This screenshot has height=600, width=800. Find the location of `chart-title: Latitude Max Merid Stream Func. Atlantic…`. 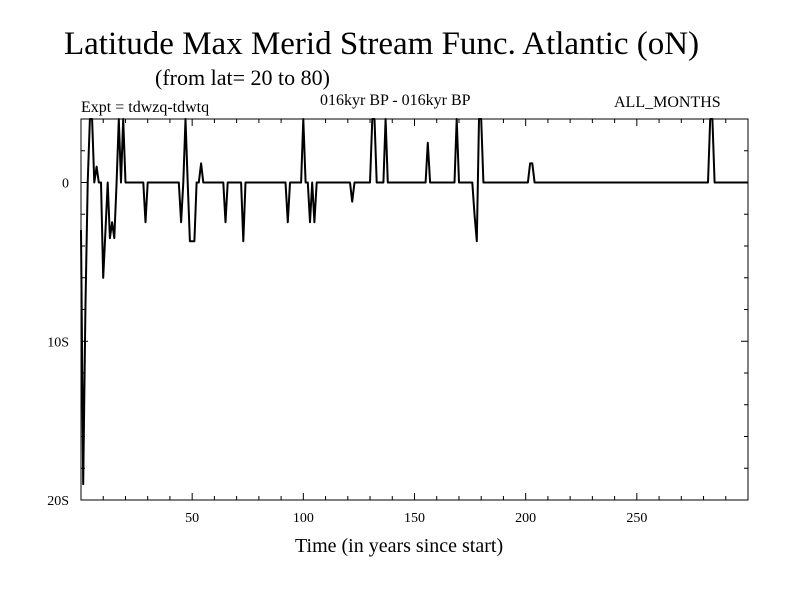

chart-title: Latitude Max Merid Stream Func. Atlantic… is located at coordinates (382, 44).